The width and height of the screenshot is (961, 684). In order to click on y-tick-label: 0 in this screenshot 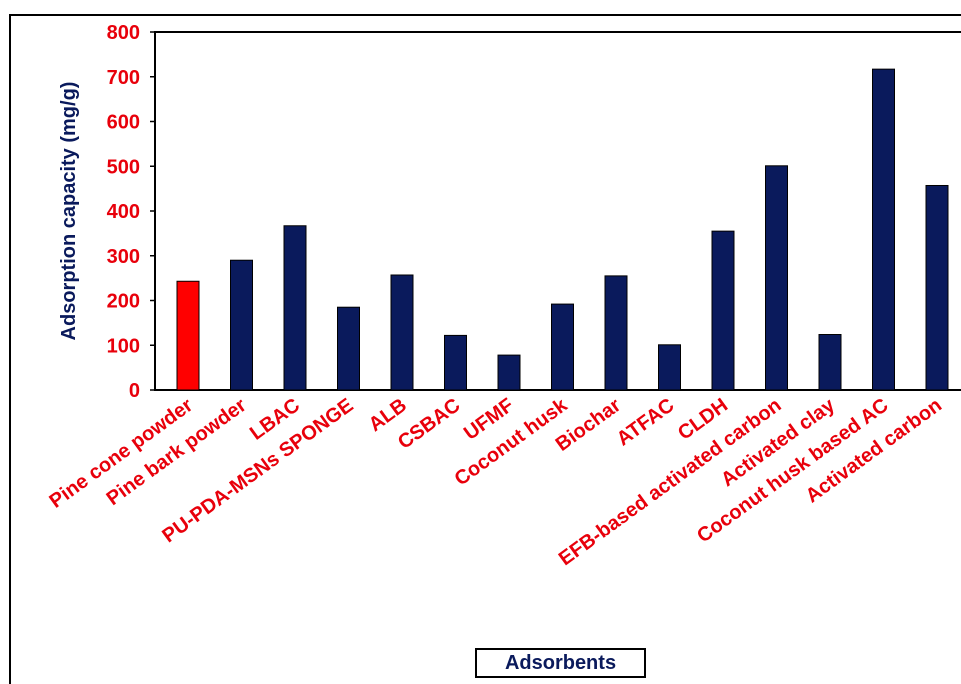, I will do `click(134, 391)`.